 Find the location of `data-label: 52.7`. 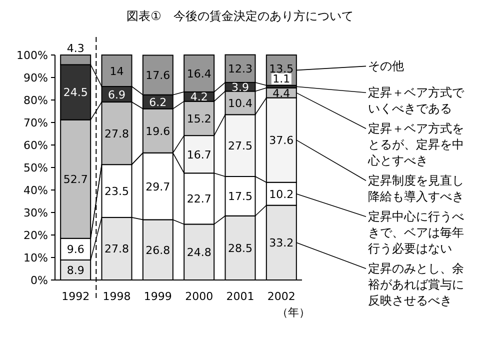

data-label: 52.7 is located at coordinates (75, 179).